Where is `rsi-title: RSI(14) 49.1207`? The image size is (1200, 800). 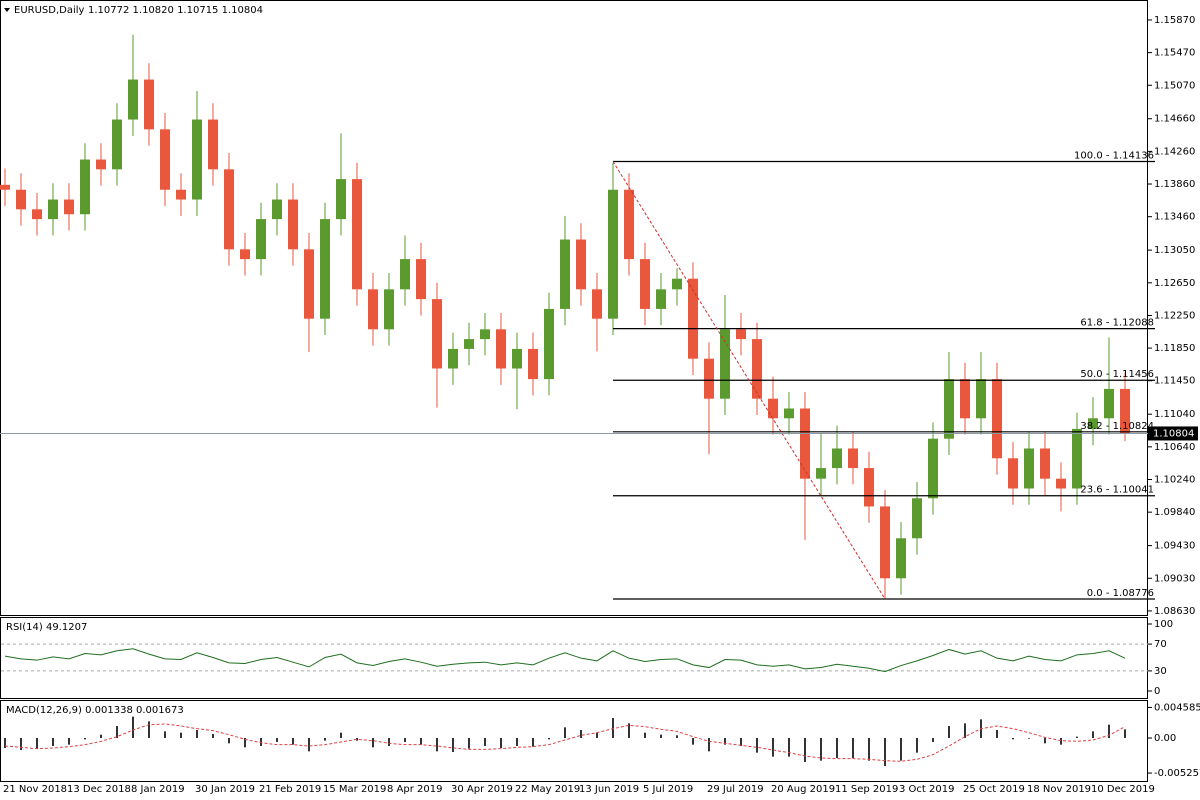 rsi-title: RSI(14) 49.1207 is located at coordinates (46, 627).